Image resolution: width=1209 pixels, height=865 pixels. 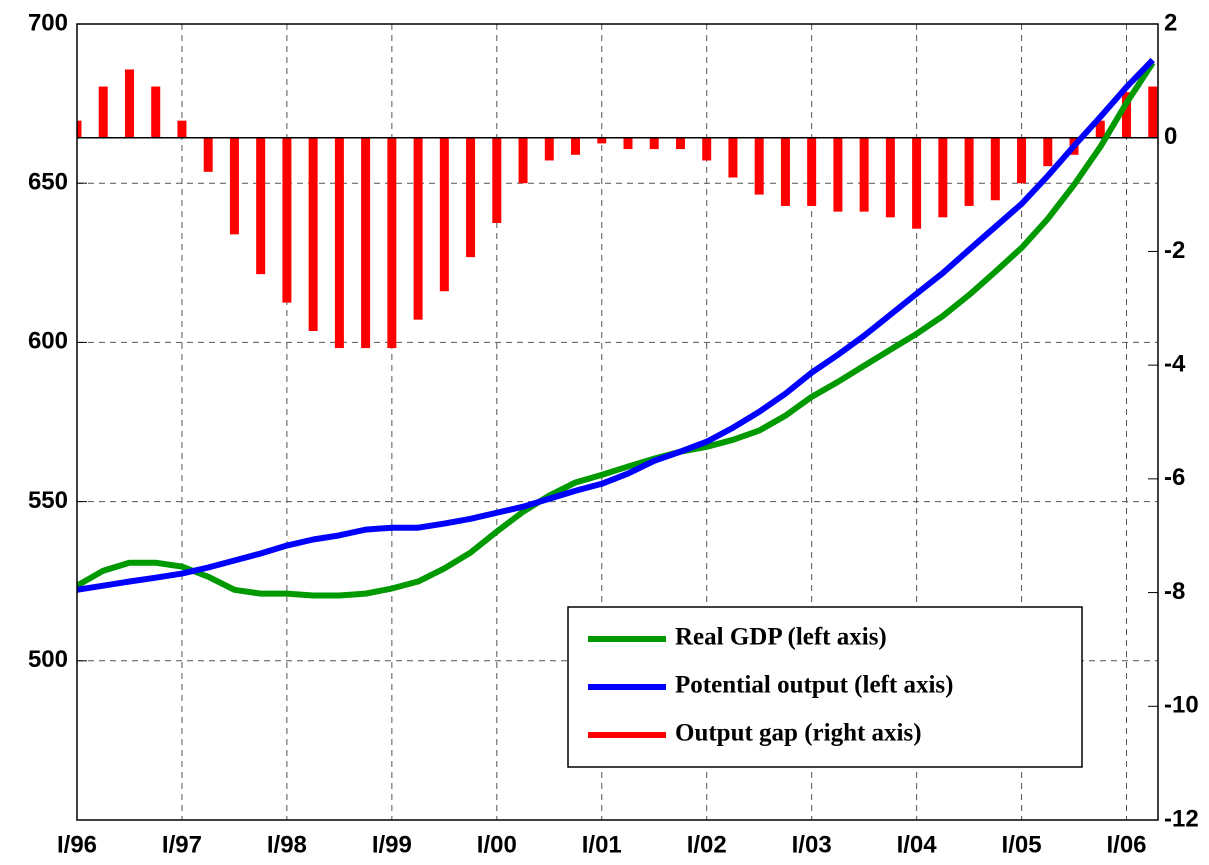 What do you see at coordinates (48, 659) in the screenshot?
I see `y-tick-label: 500` at bounding box center [48, 659].